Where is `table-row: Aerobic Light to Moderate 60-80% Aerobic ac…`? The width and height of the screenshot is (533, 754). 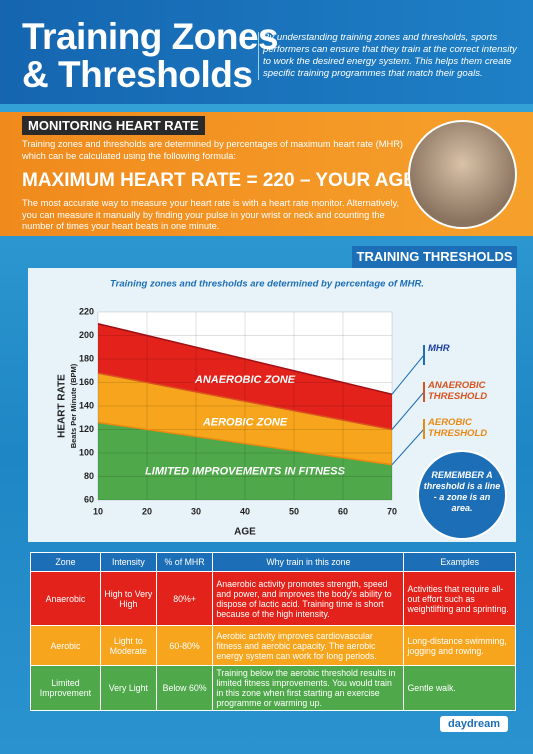 table-row: Aerobic Light to Moderate 60-80% Aerobic ac… is located at coordinates (273, 645).